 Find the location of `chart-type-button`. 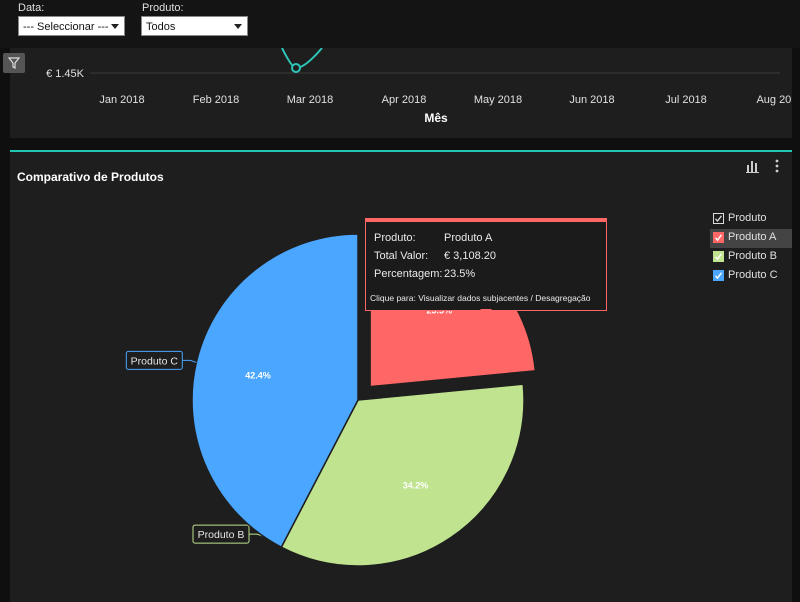

chart-type-button is located at coordinates (753, 168).